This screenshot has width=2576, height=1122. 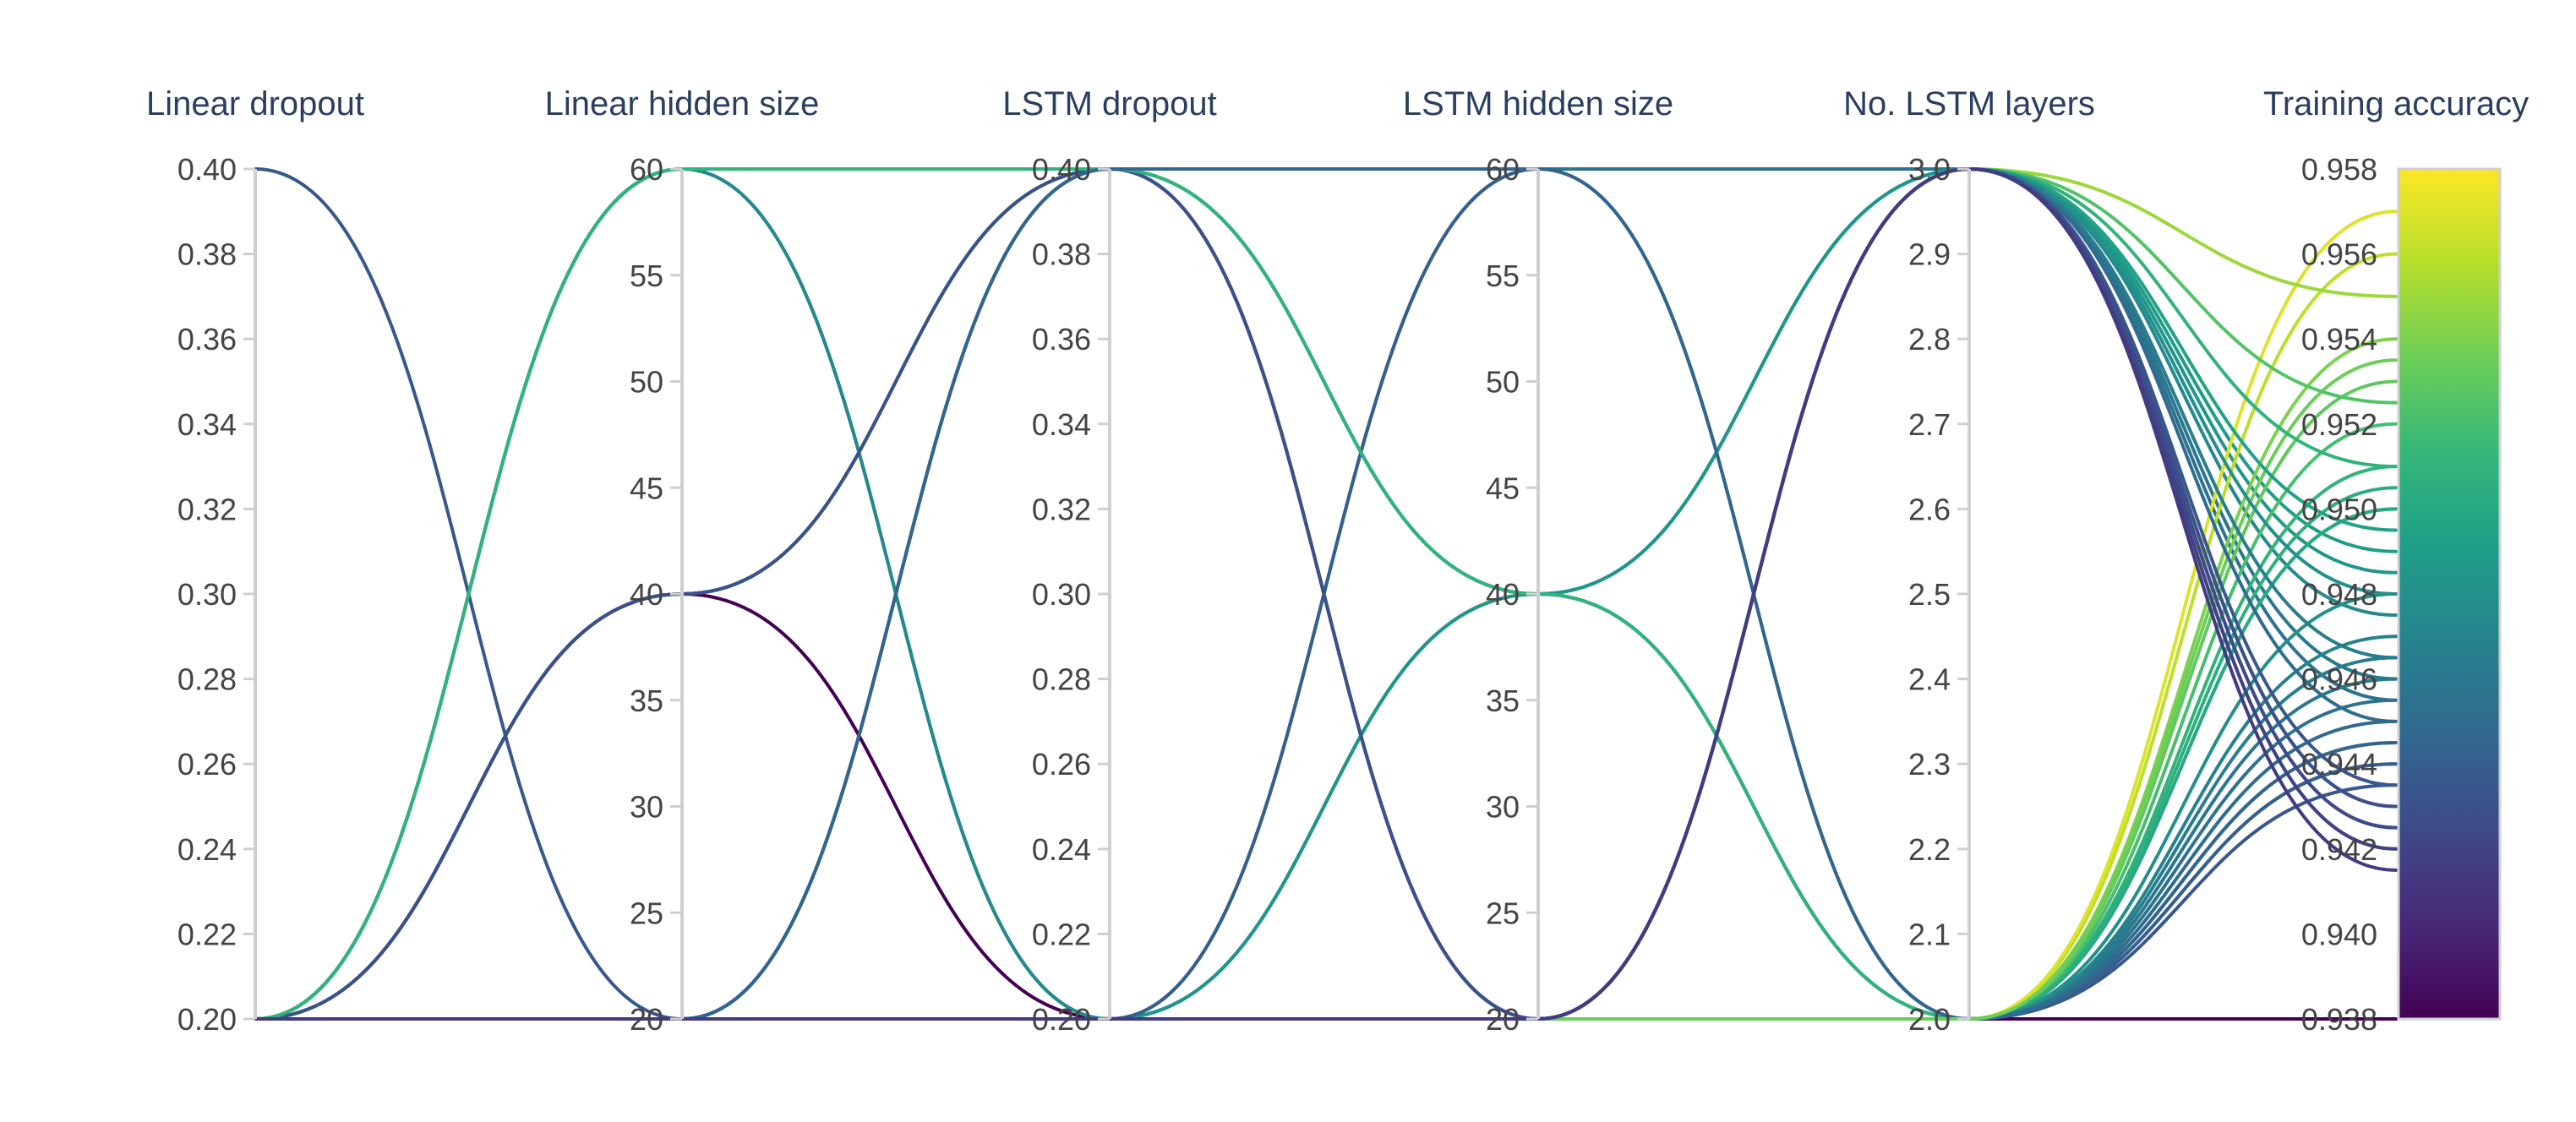 What do you see at coordinates (2339, 339) in the screenshot?
I see `tick-label: 0.954` at bounding box center [2339, 339].